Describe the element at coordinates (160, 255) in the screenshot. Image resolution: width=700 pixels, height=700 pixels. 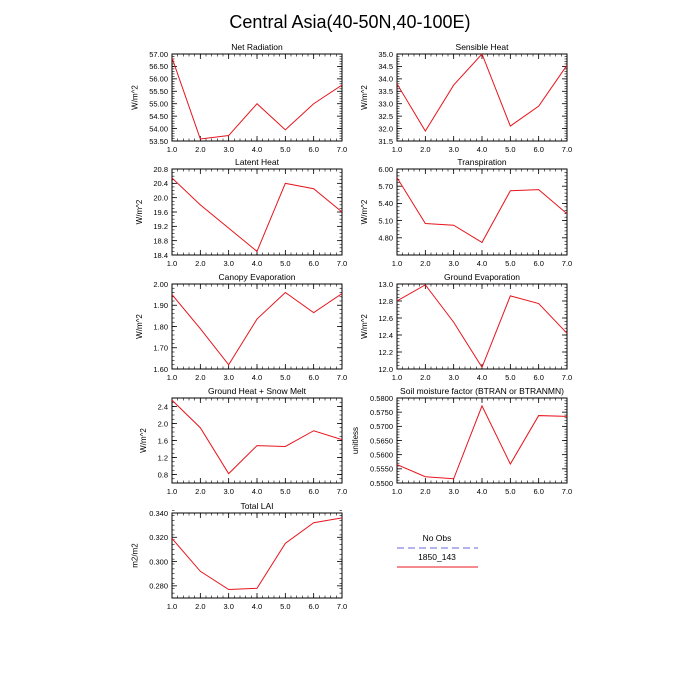
I see `y-tick-label: 18.4` at that location.